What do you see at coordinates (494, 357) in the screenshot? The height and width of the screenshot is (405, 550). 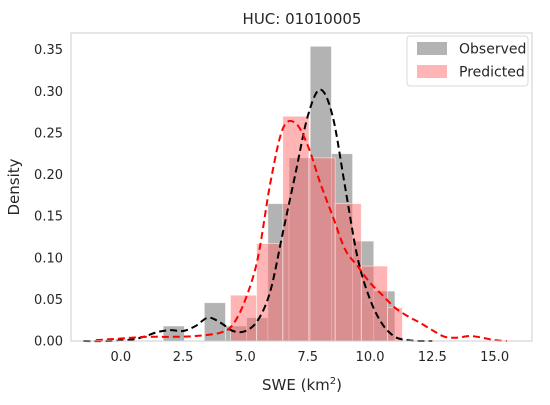 I see `x-tick-label: 15.0` at bounding box center [494, 357].